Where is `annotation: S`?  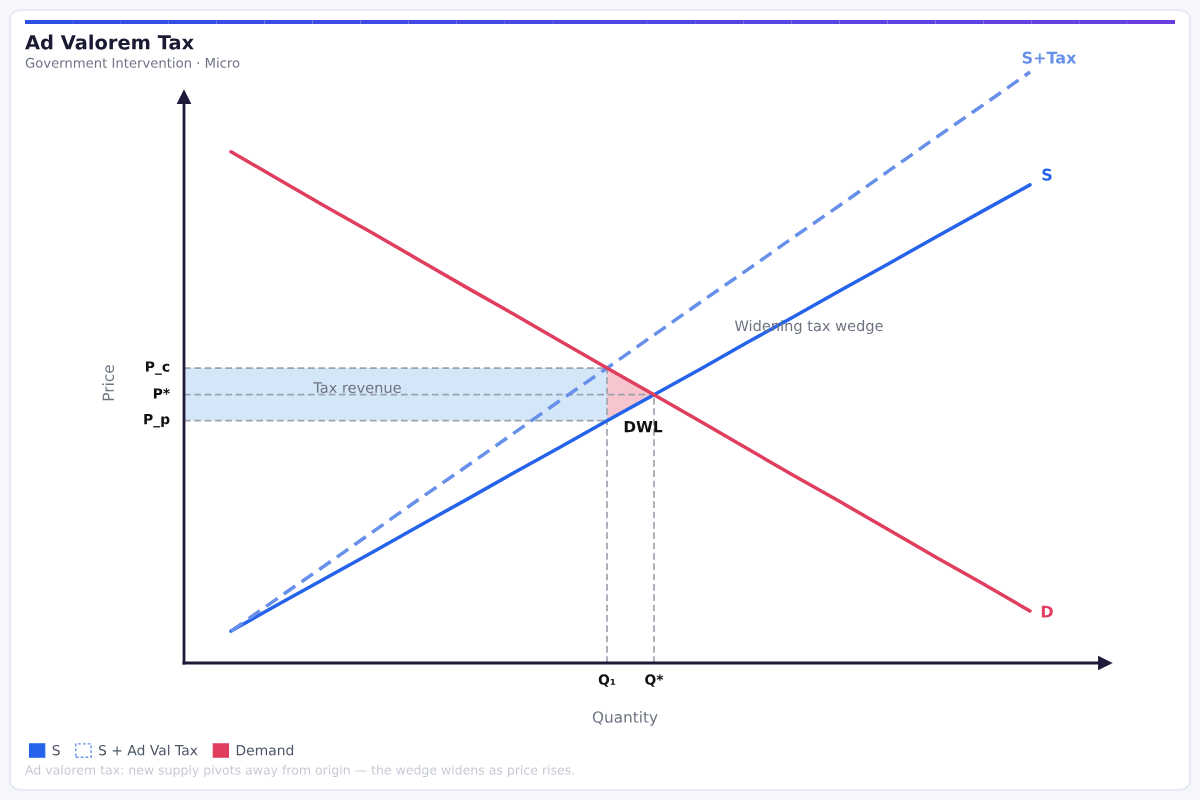 annotation: S is located at coordinates (1047, 174).